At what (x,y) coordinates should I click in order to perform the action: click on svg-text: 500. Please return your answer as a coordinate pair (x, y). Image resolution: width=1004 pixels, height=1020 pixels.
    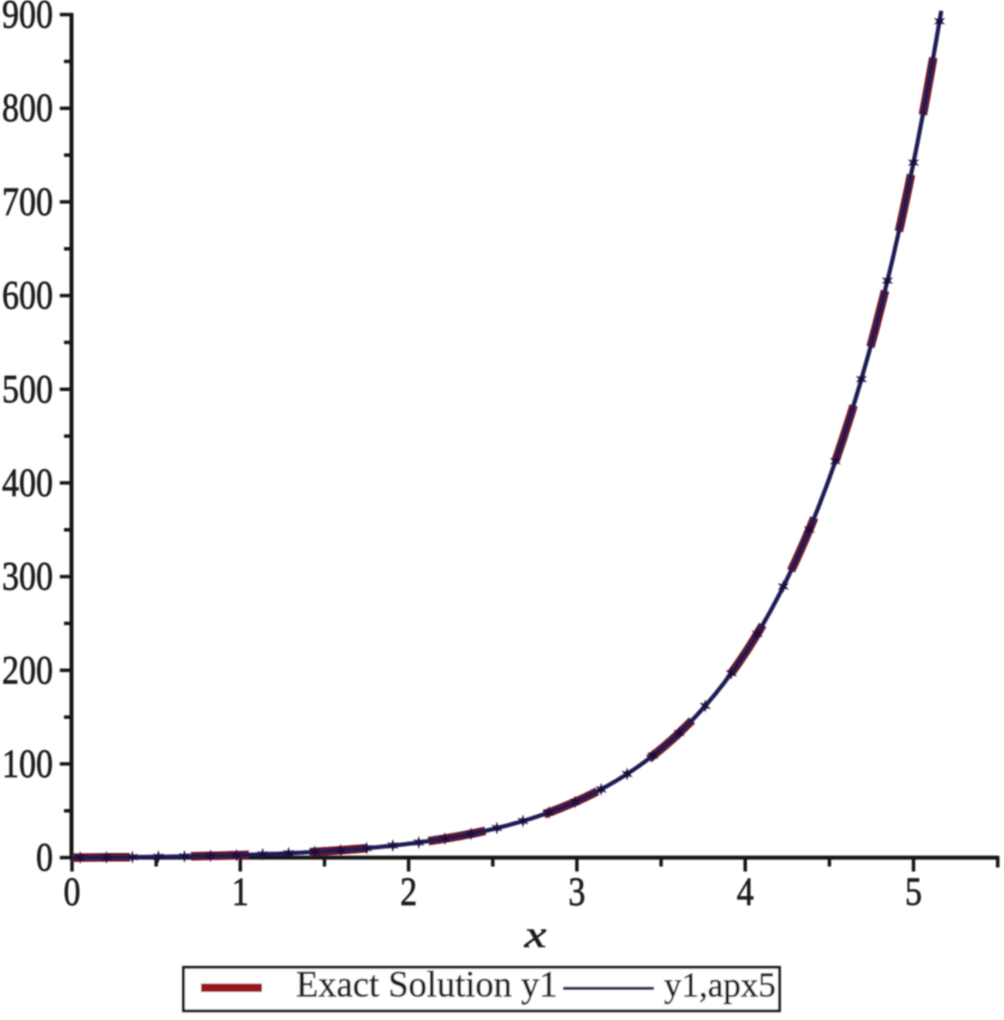
    Looking at the image, I should click on (27, 390).